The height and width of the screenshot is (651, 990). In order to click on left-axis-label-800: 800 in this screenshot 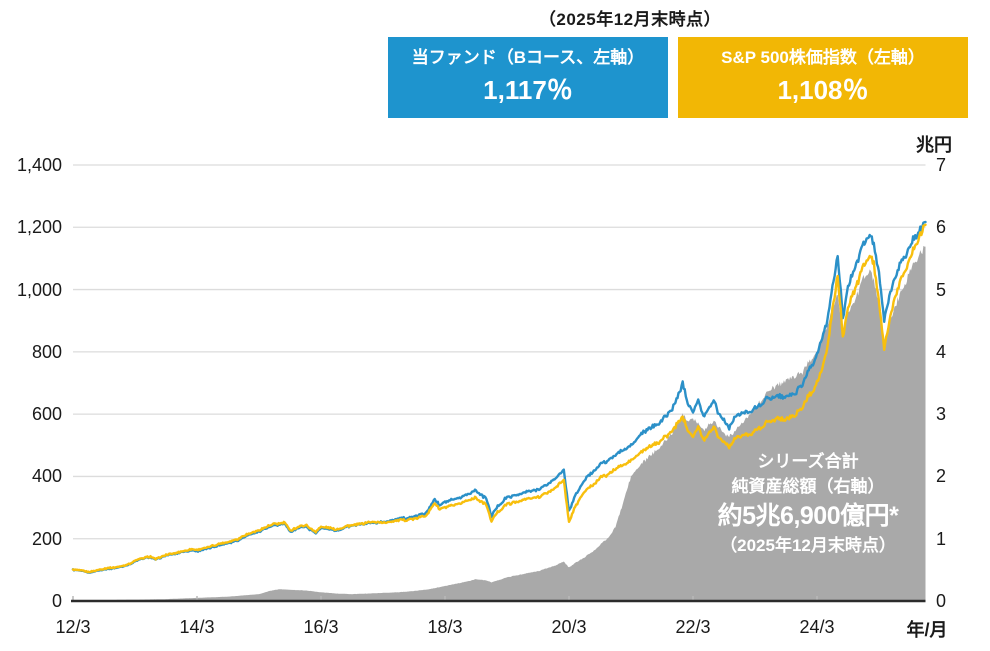, I will do `click(46, 351)`.